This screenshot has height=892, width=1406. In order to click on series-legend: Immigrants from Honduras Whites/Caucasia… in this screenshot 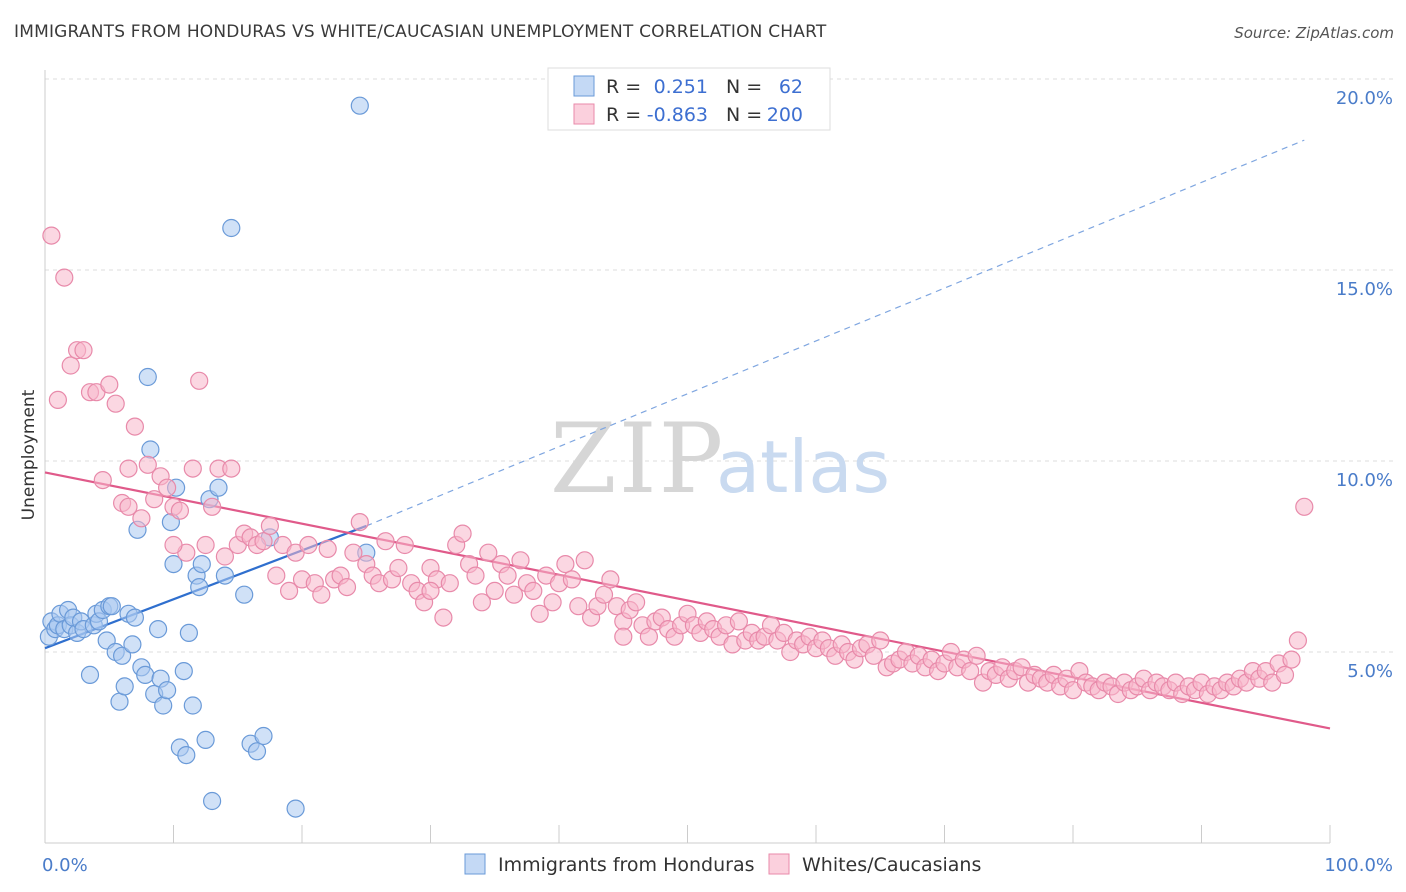, I will do `click(722, 864)`.